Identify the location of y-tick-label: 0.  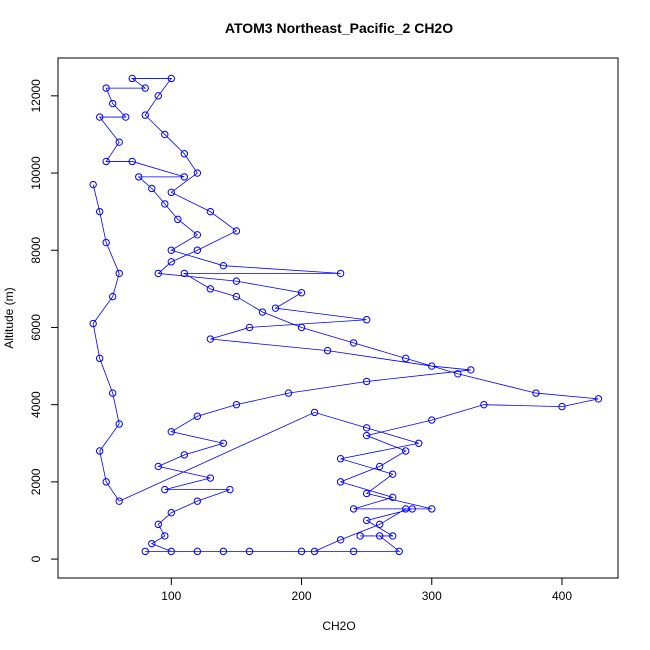
(36, 558).